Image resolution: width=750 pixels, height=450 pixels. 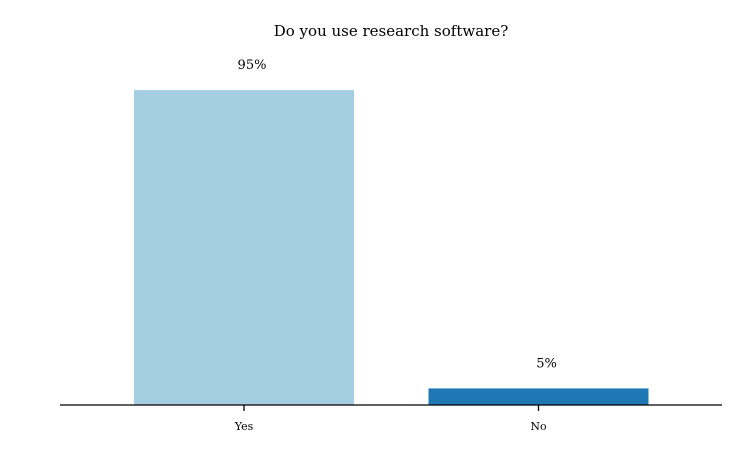 What do you see at coordinates (538, 426) in the screenshot?
I see `x-tick-label-no: No` at bounding box center [538, 426].